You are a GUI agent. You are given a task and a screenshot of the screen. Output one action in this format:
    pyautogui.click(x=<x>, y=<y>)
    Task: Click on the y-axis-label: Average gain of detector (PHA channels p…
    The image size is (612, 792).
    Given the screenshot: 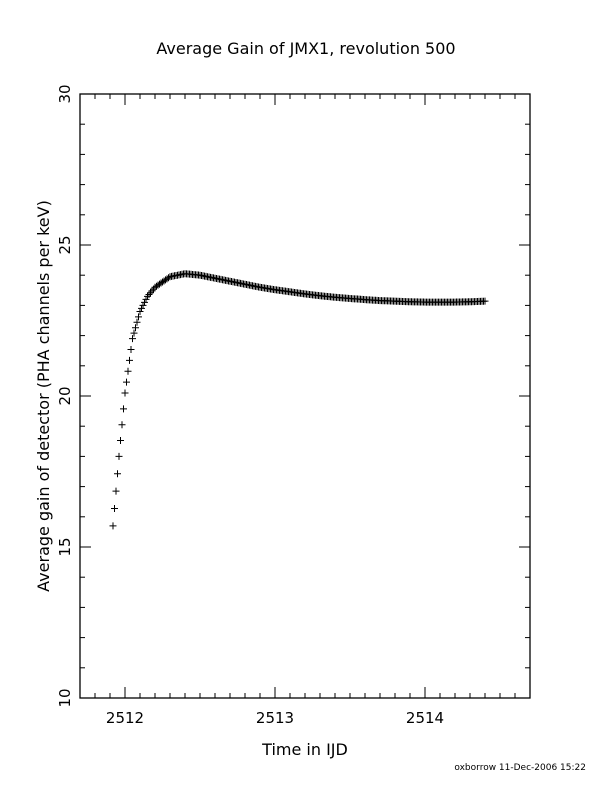 What is the action you would take?
    pyautogui.click(x=43, y=396)
    